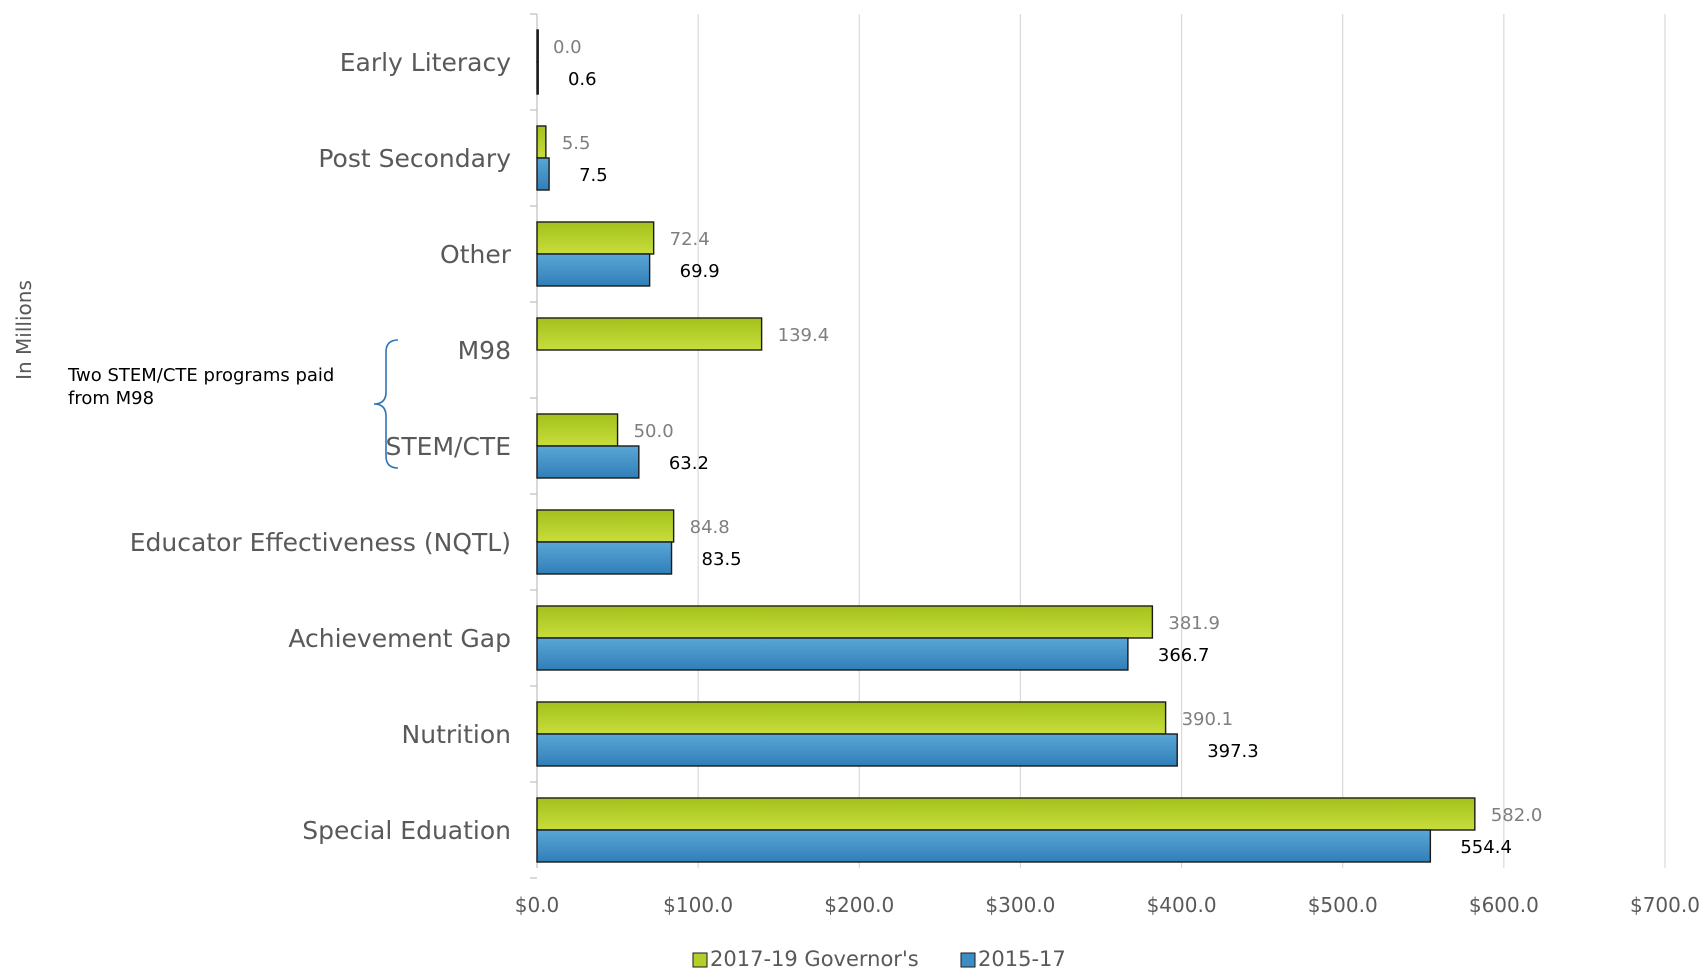  What do you see at coordinates (320, 542) in the screenshot?
I see `category-label: Educator Effectiveness (NQTL)` at bounding box center [320, 542].